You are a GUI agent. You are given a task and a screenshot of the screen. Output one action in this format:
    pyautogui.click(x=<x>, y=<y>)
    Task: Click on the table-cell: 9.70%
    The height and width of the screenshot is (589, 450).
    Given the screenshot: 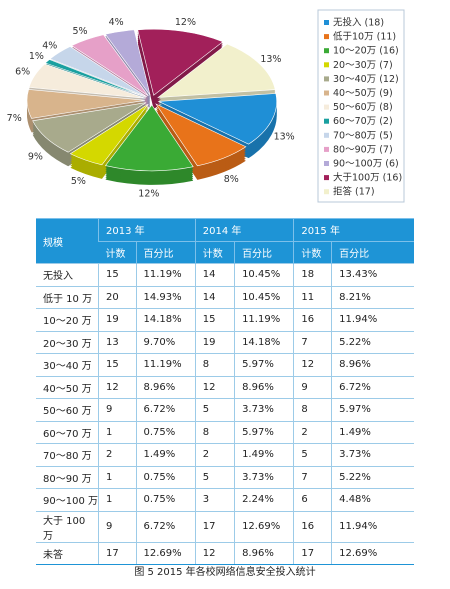 What is the action you would take?
    pyautogui.click(x=165, y=342)
    